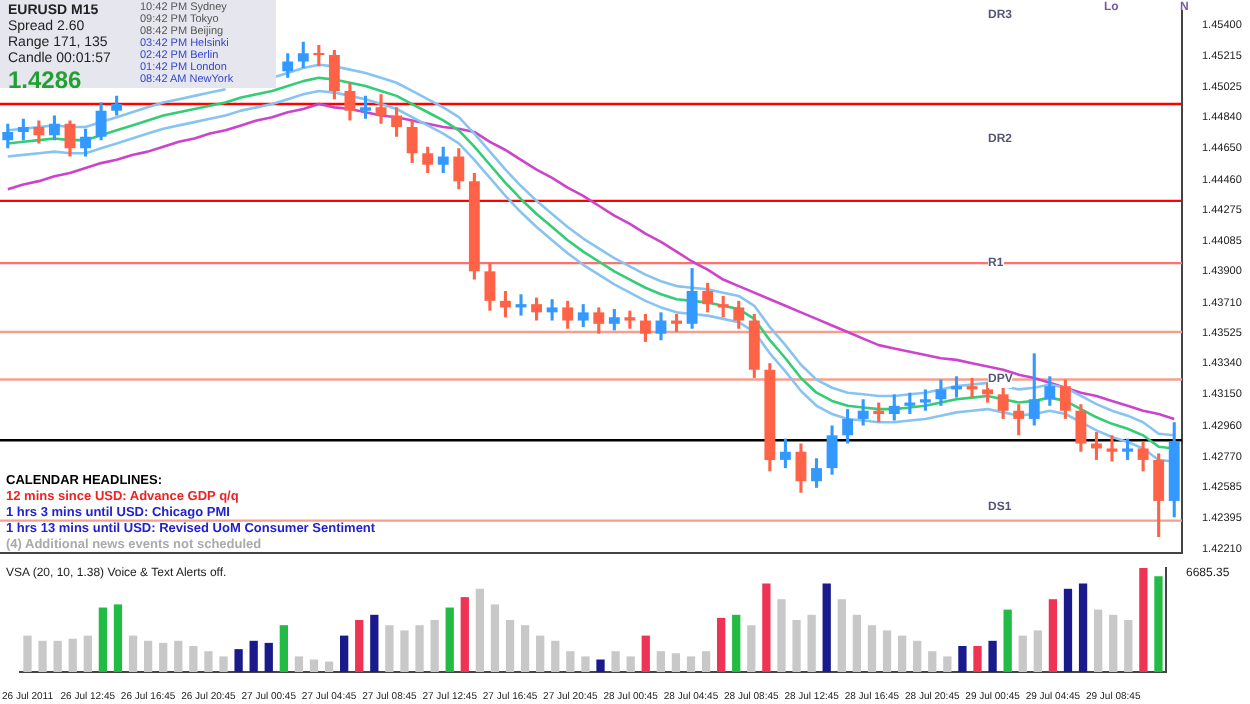 The image size is (1250, 704). What do you see at coordinates (46, 80) in the screenshot?
I see `annotation: 1.4286` at bounding box center [46, 80].